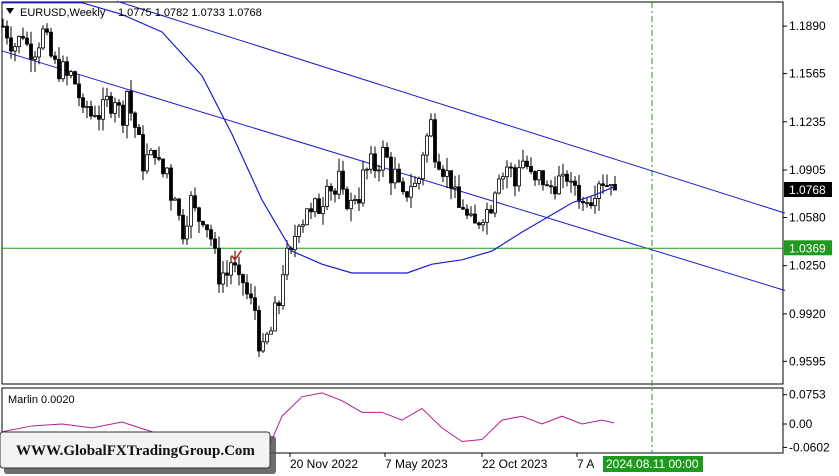 This screenshot has height=476, width=839. Describe the element at coordinates (807, 266) in the screenshot. I see `price-tick-label: 1.0250` at that location.